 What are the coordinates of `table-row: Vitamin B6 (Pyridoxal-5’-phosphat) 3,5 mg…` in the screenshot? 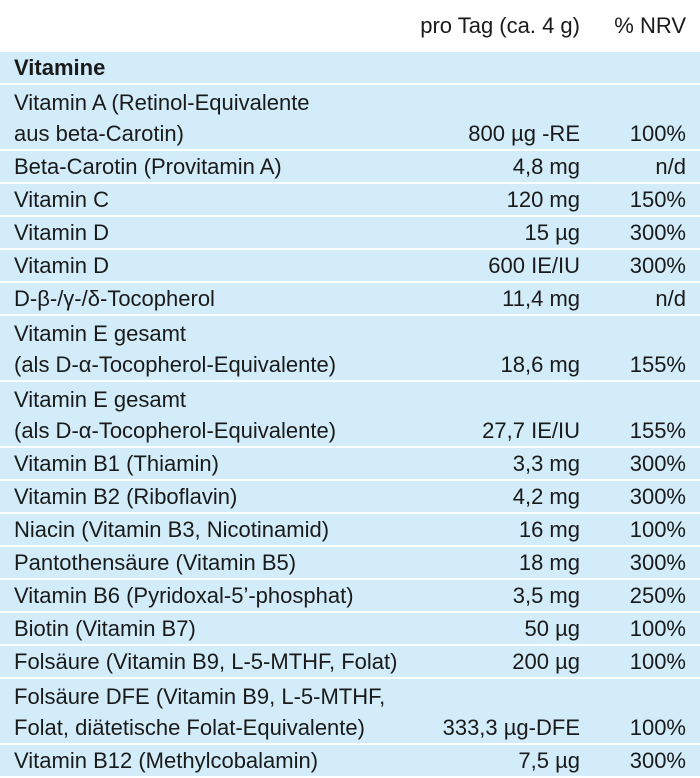 It's located at (350, 596).